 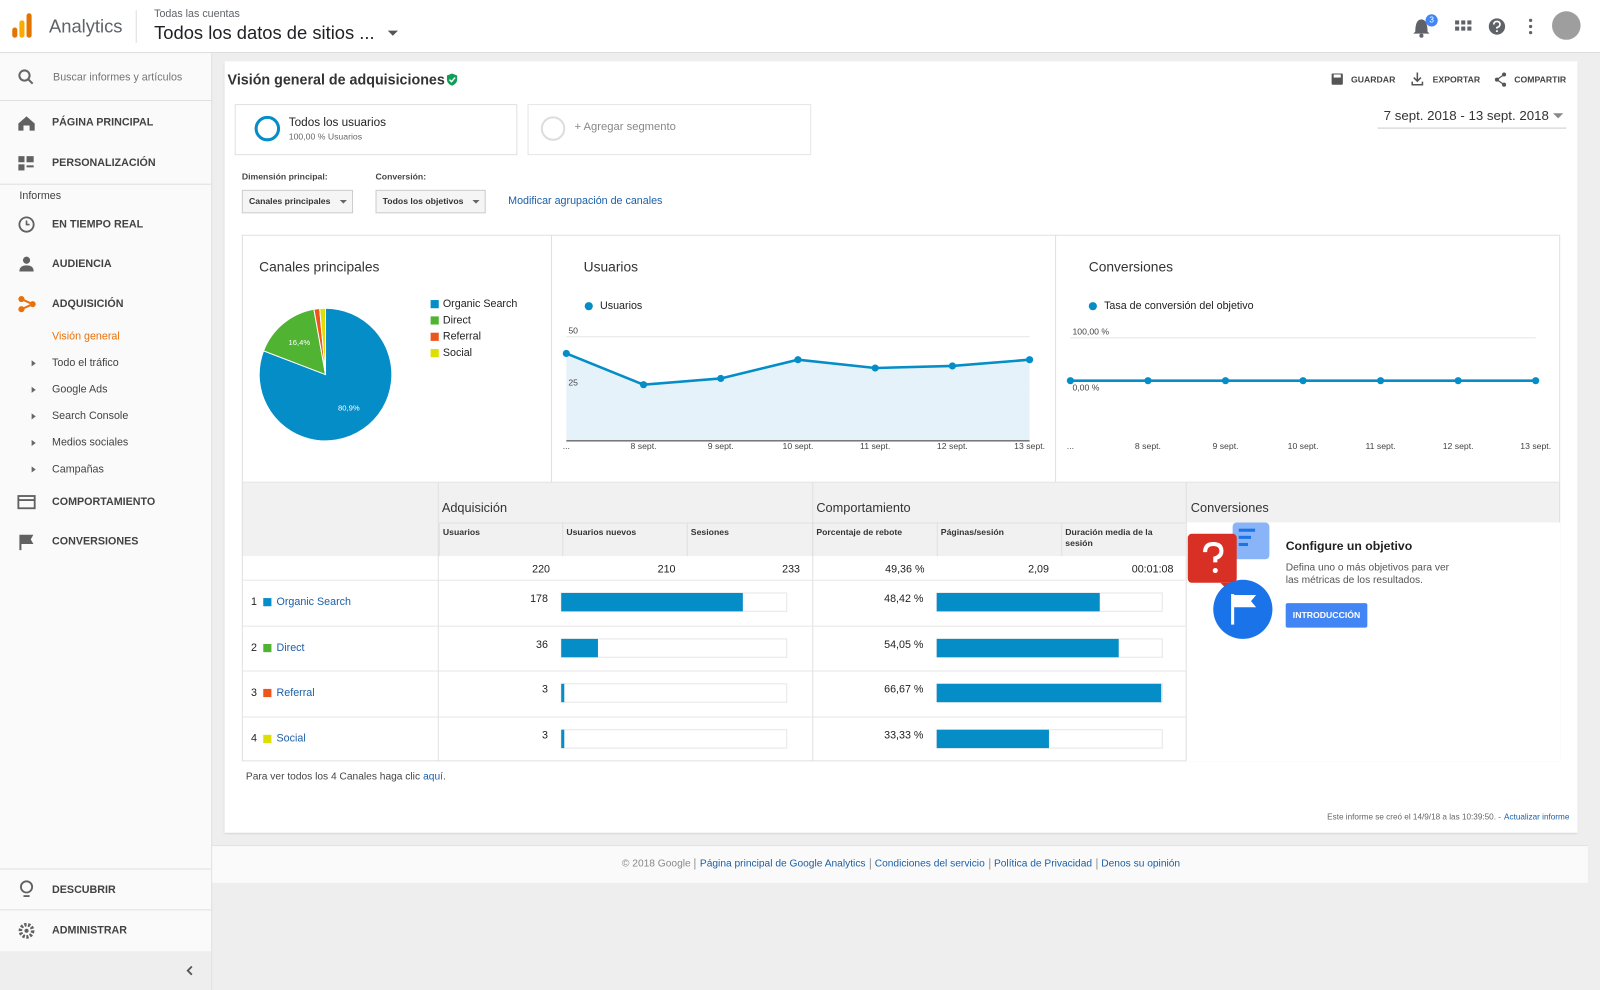 I want to click on segment-box, so click(x=376, y=130).